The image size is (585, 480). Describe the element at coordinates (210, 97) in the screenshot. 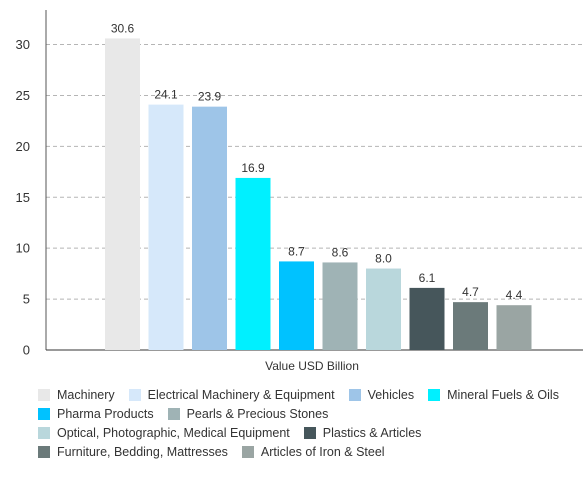

I see `bar-value-label: 23.9` at that location.